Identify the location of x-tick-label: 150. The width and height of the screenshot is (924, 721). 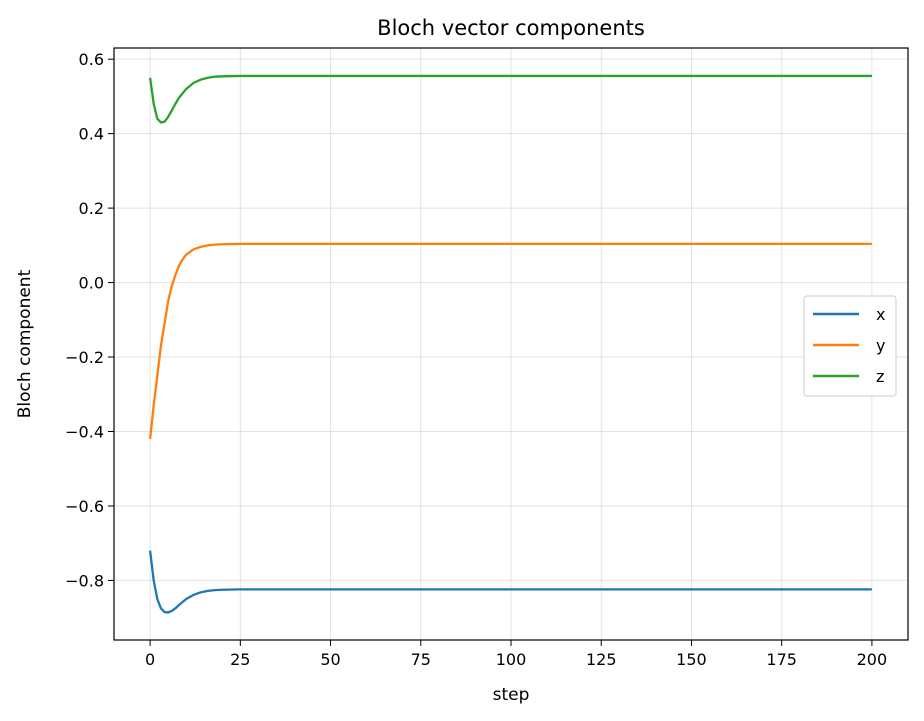
(691, 659).